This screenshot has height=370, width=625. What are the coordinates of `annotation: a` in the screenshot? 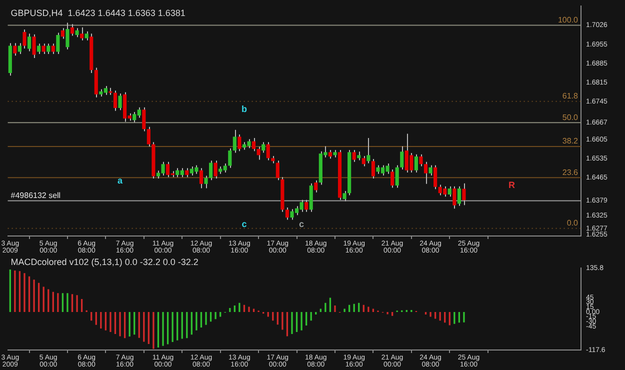 It's located at (121, 180).